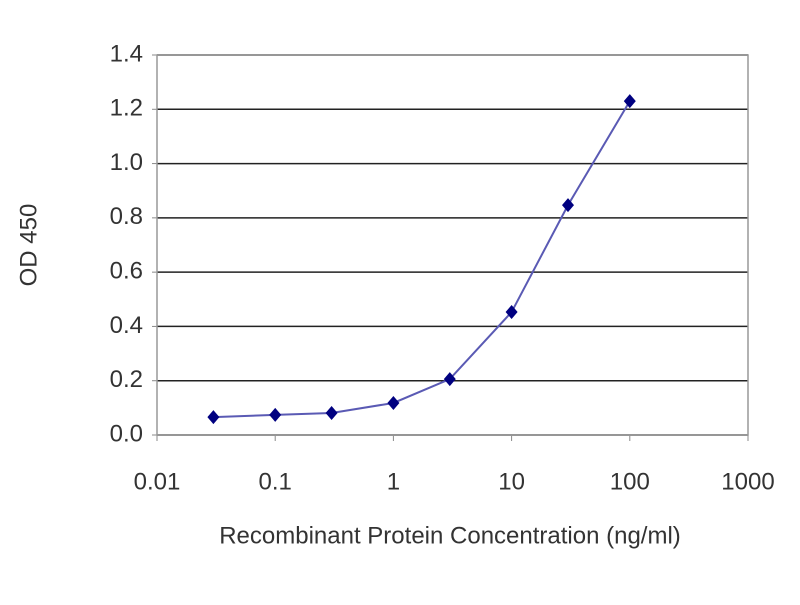 The height and width of the screenshot is (605, 800). What do you see at coordinates (126, 162) in the screenshot?
I see `y-tick-label: 1.0` at bounding box center [126, 162].